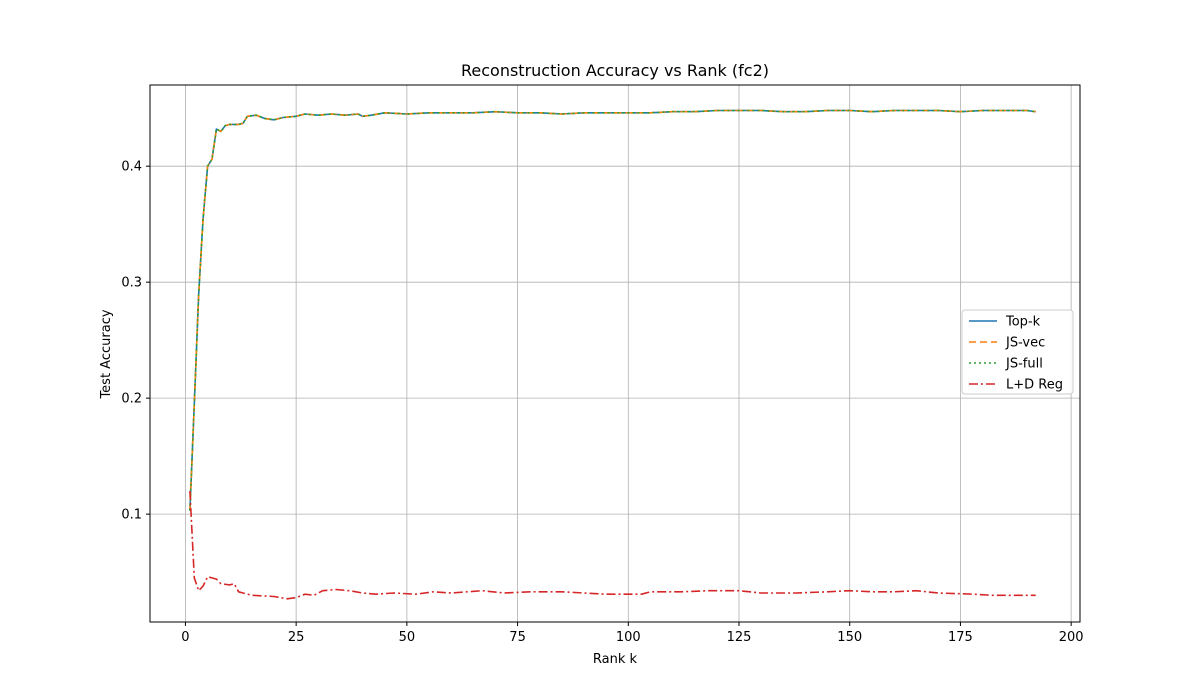 Image resolution: width=1200 pixels, height=700 pixels. Describe the element at coordinates (1025, 343) in the screenshot. I see `legend-label: JS-vec` at that location.